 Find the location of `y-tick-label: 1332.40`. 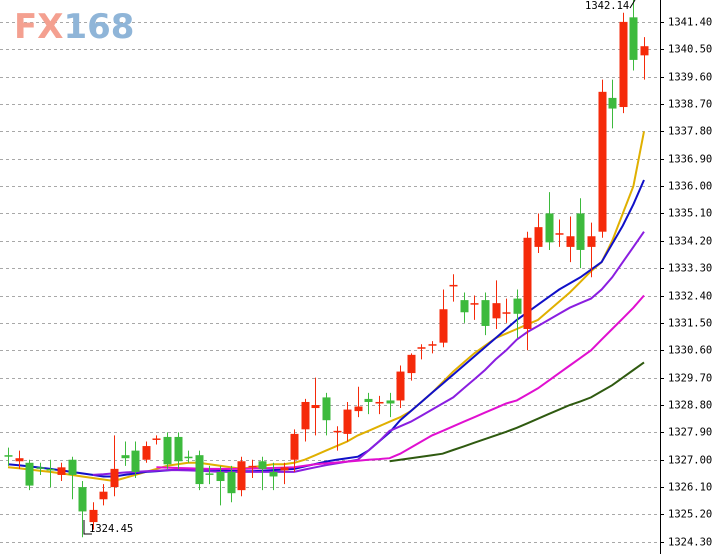

y-tick-label: 1332.40 is located at coordinates (690, 297).